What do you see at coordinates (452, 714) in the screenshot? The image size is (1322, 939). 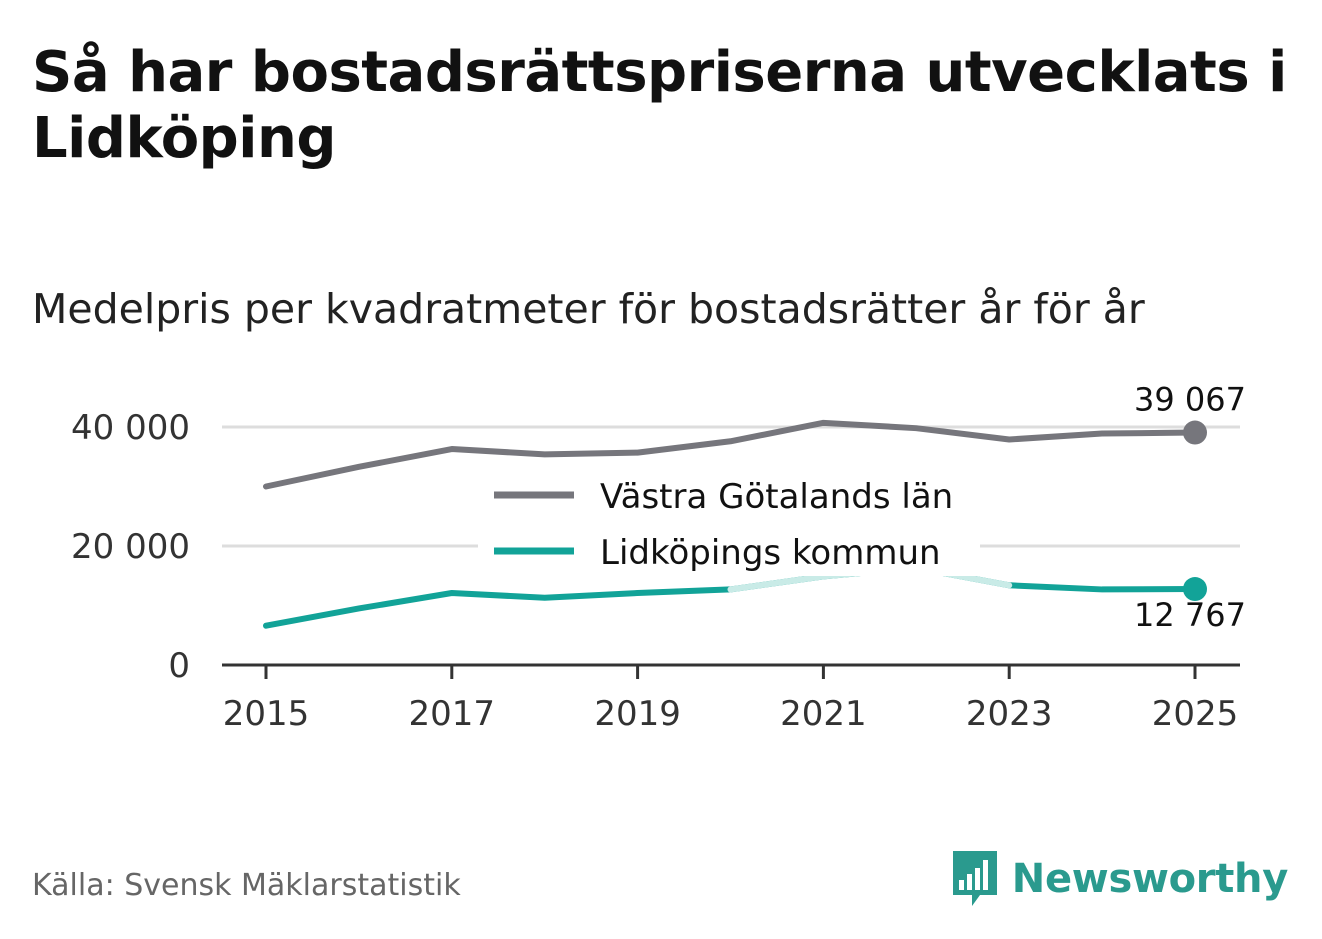 I see `x-tick-label: 2017` at bounding box center [452, 714].